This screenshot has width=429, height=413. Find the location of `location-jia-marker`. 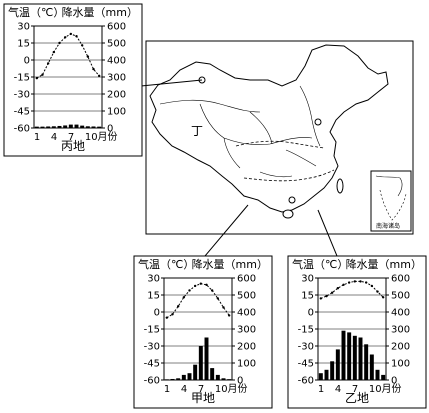

location-jia-marker is located at coordinates (318, 122).